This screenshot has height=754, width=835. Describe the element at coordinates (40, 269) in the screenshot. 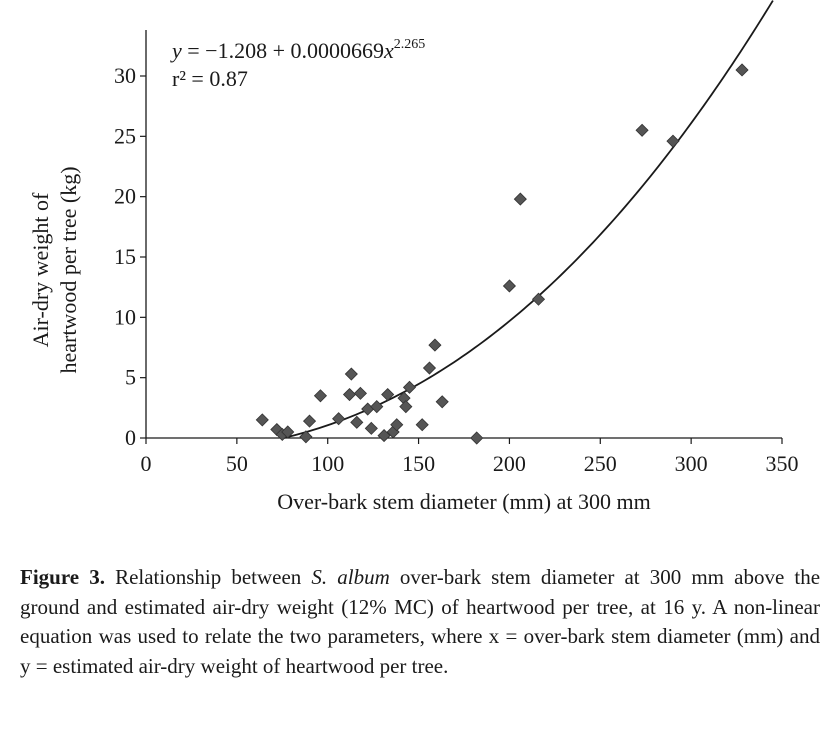

I see `y-axis-title-line-1: Air-dry weight of` at that location.